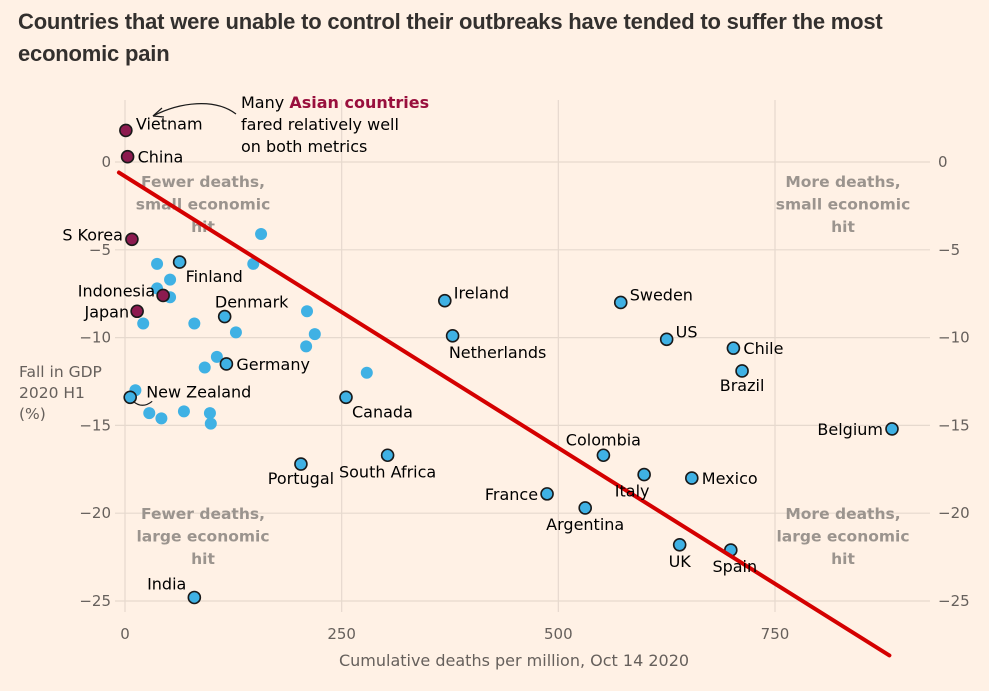  Describe the element at coordinates (100, 250) in the screenshot. I see `y-tick-label-left: −5` at that location.